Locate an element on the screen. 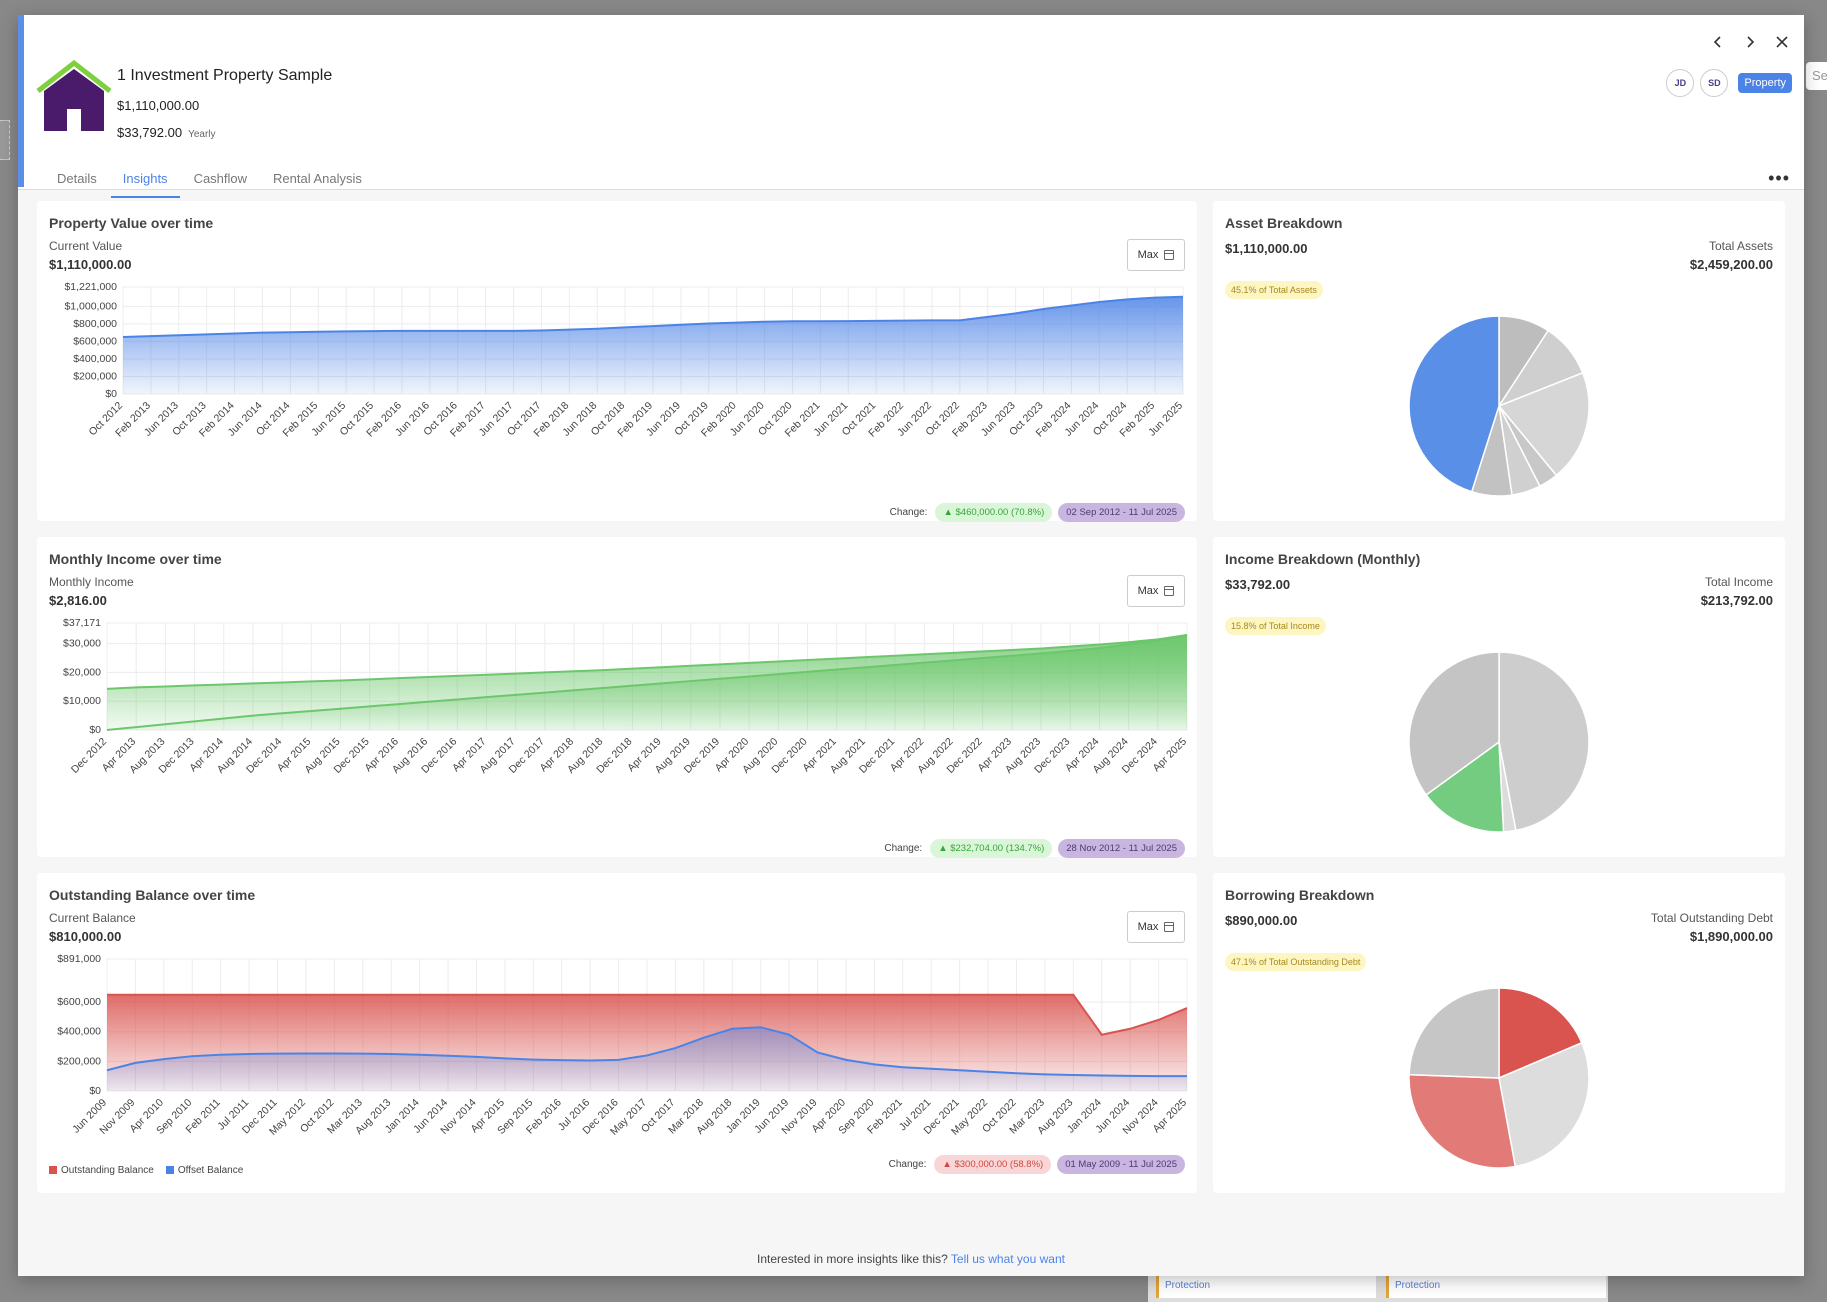 The width and height of the screenshot is (1827, 1302). total-value: $213,792.00 is located at coordinates (1736, 600).